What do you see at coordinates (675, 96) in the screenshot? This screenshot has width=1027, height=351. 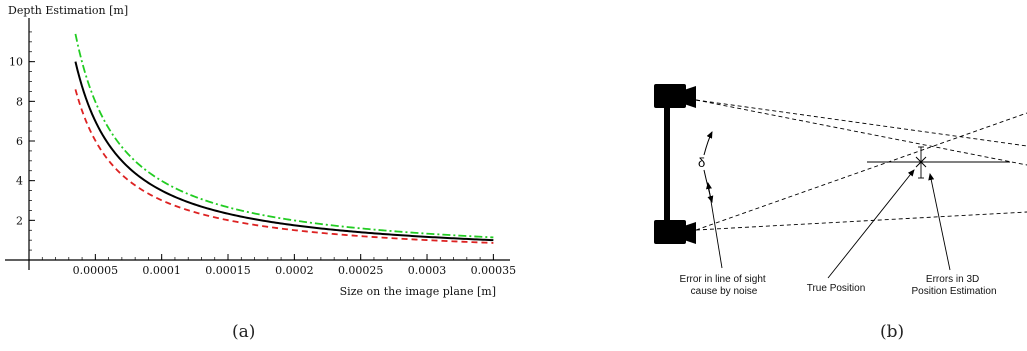 I see `camera-top-icon` at bounding box center [675, 96].